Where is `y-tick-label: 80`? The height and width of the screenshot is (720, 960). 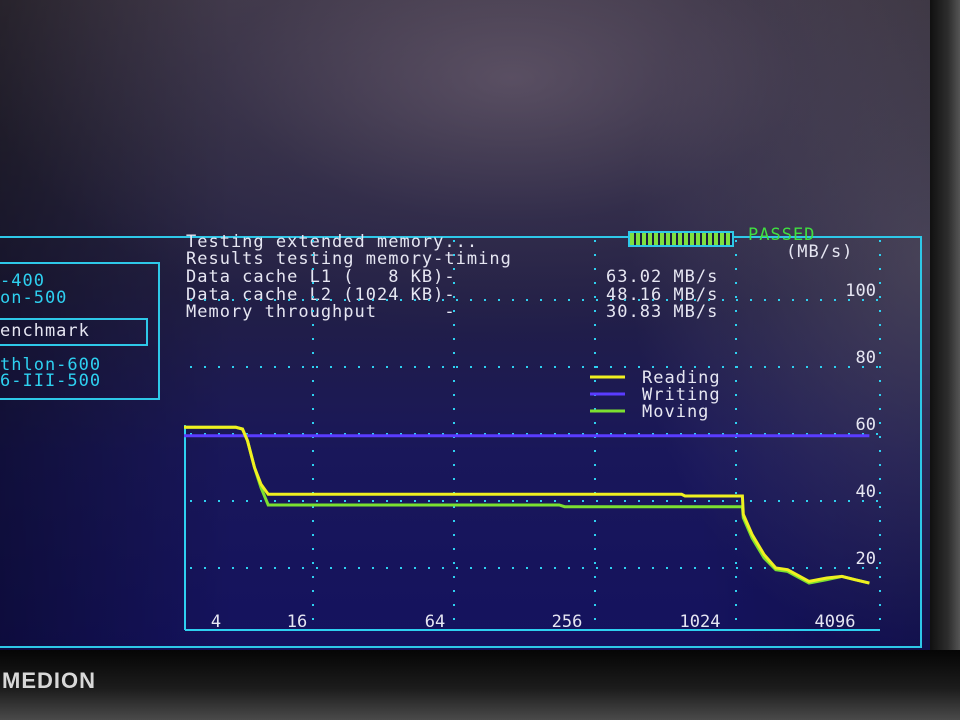 y-tick-label: 80 is located at coordinates (866, 358).